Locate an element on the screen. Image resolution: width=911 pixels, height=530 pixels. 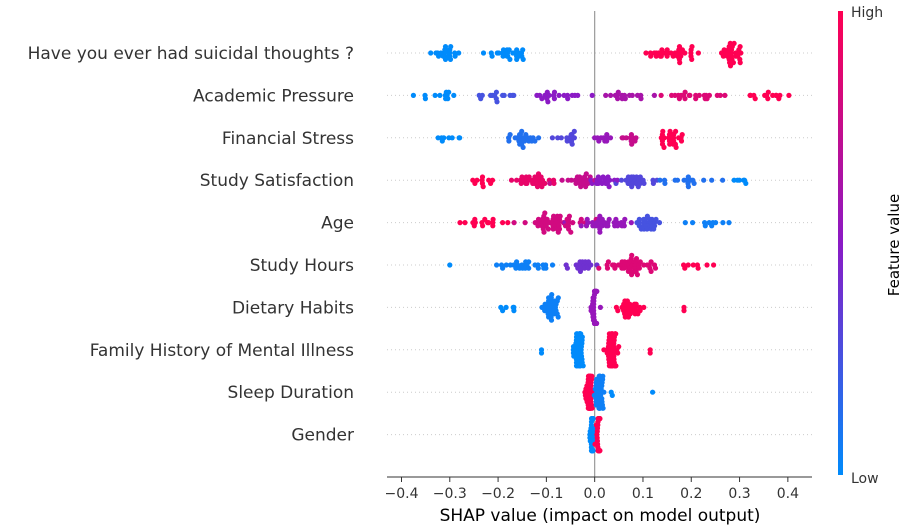
feature-label: Study Hours is located at coordinates (302, 266).